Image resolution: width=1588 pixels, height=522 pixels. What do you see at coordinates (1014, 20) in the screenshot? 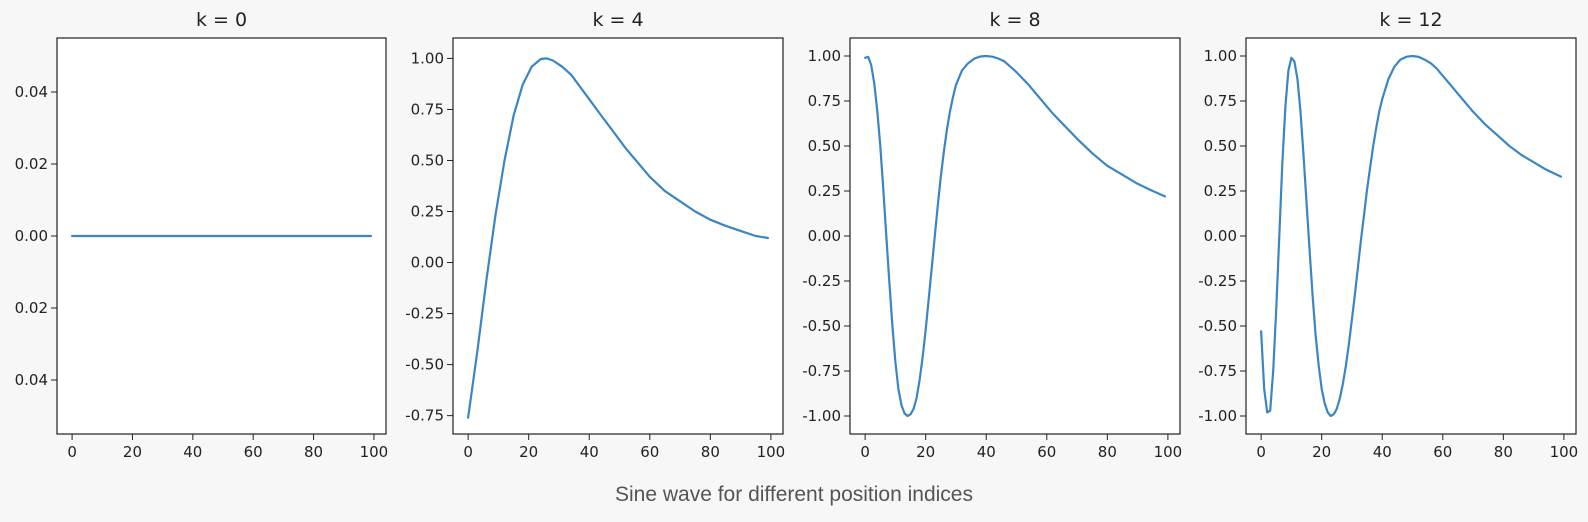
I see `subplot-title: k = 8` at bounding box center [1014, 20].